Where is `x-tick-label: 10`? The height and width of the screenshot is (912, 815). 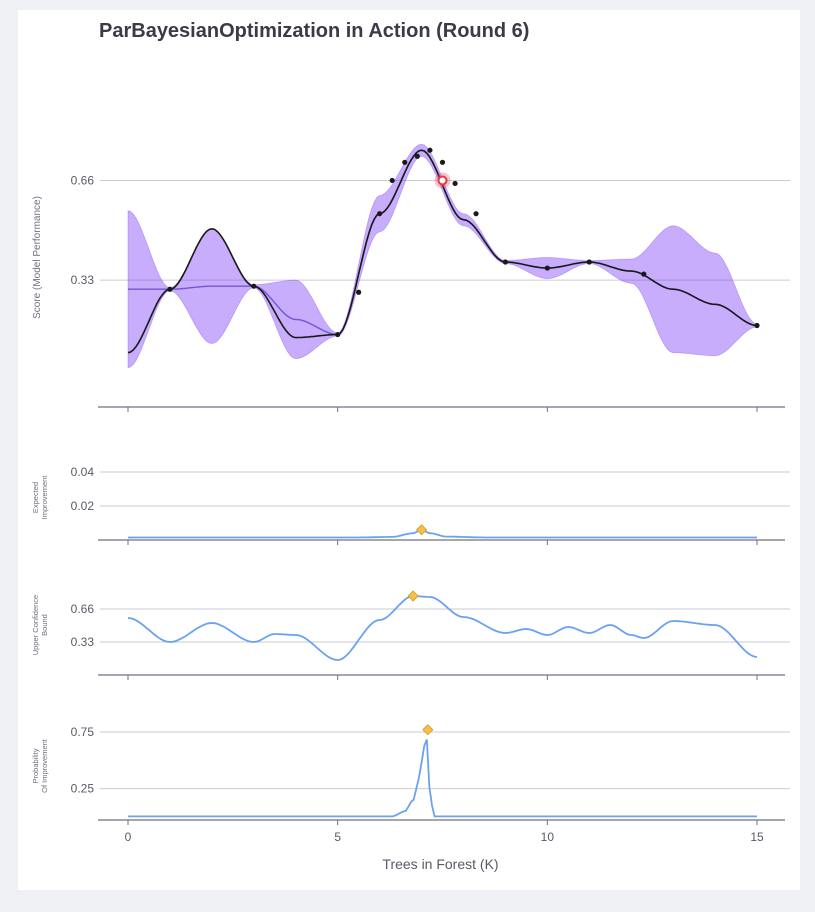 x-tick-label: 10 is located at coordinates (548, 837).